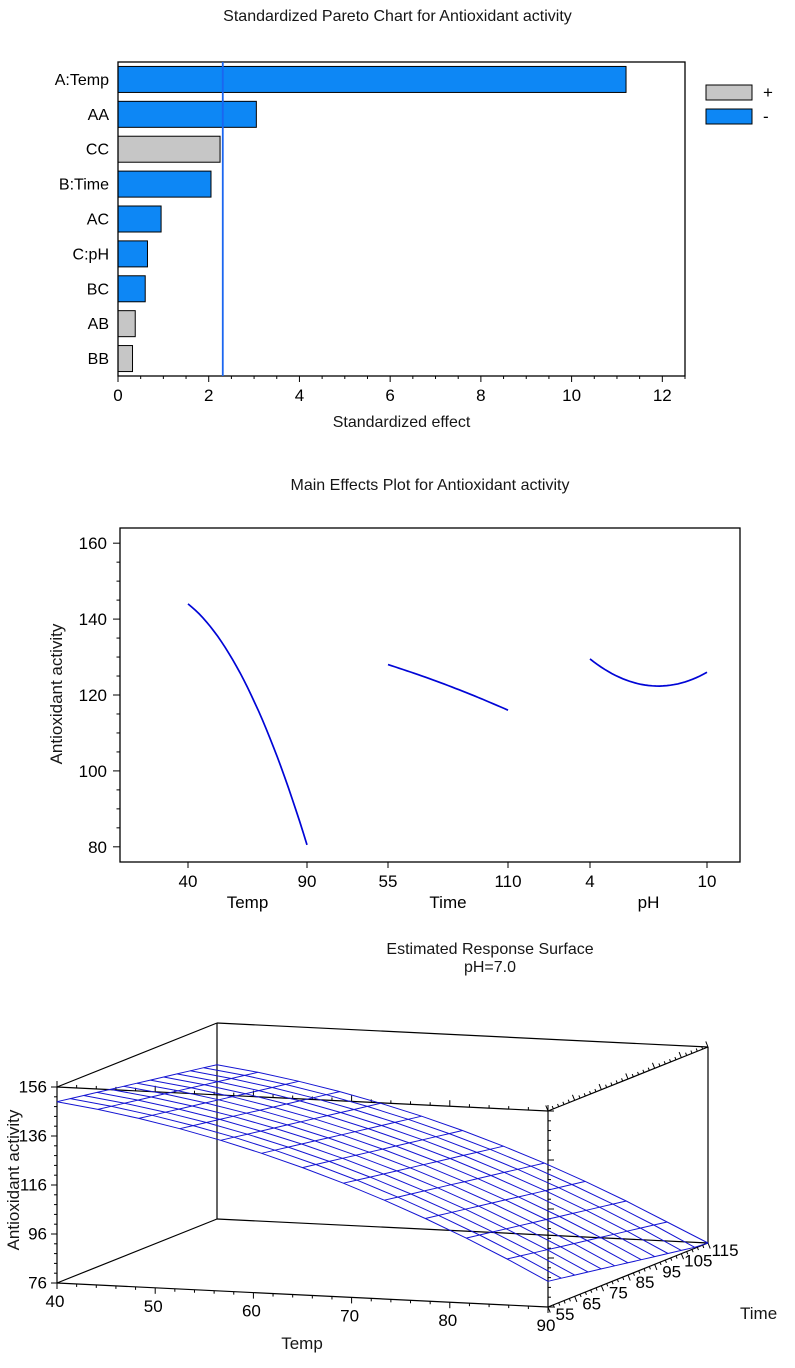 The height and width of the screenshot is (1368, 795). I want to click on surface-z-tick-label: 116, so click(33, 1185).